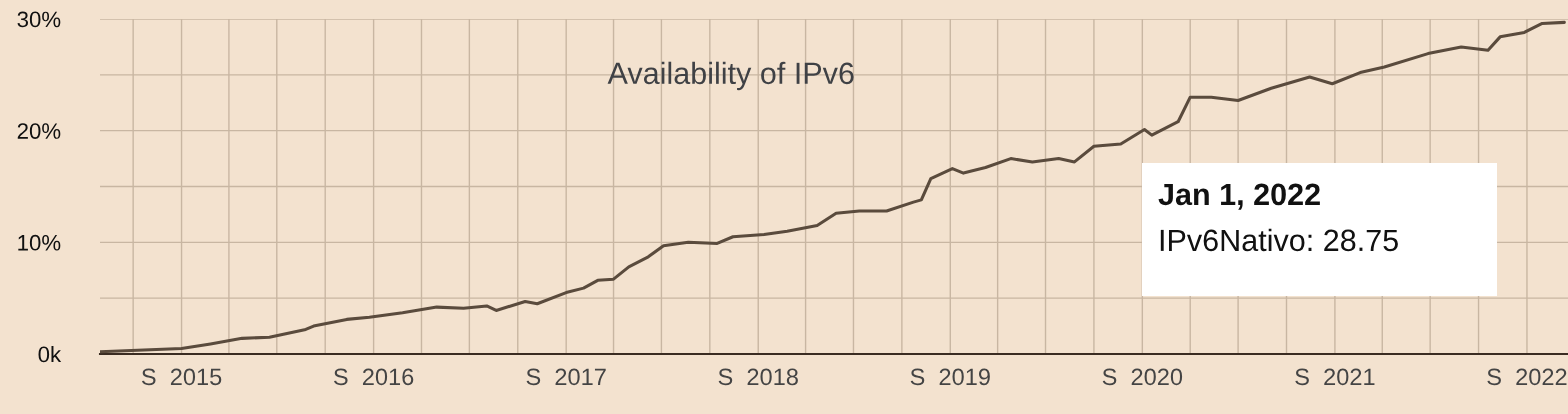 The width and height of the screenshot is (1568, 414). I want to click on y-tick-label: 0k, so click(50, 354).